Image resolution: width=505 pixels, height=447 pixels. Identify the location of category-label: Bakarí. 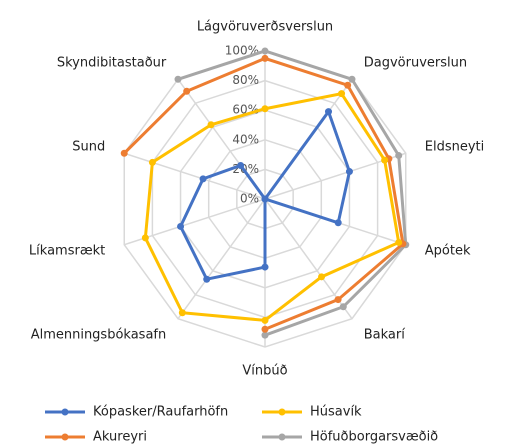
(384, 334).